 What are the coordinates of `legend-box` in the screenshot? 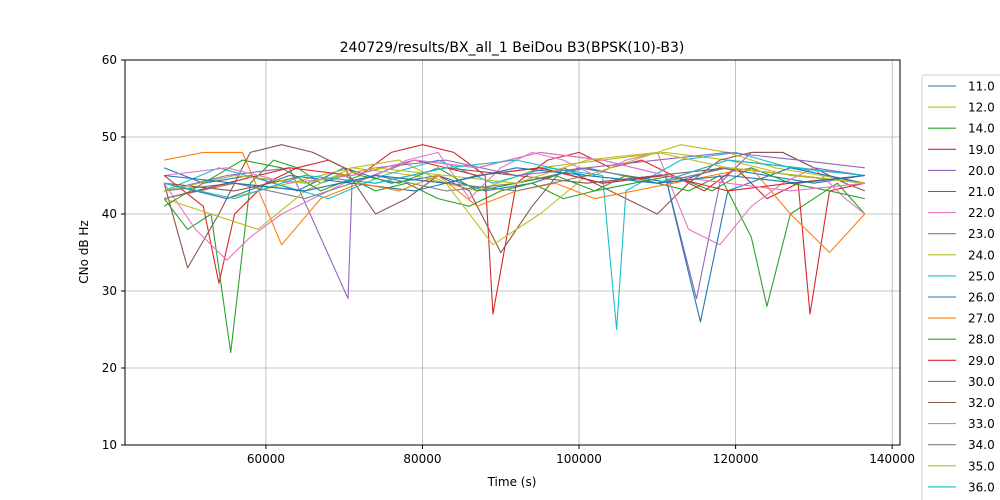 It's located at (960, 287).